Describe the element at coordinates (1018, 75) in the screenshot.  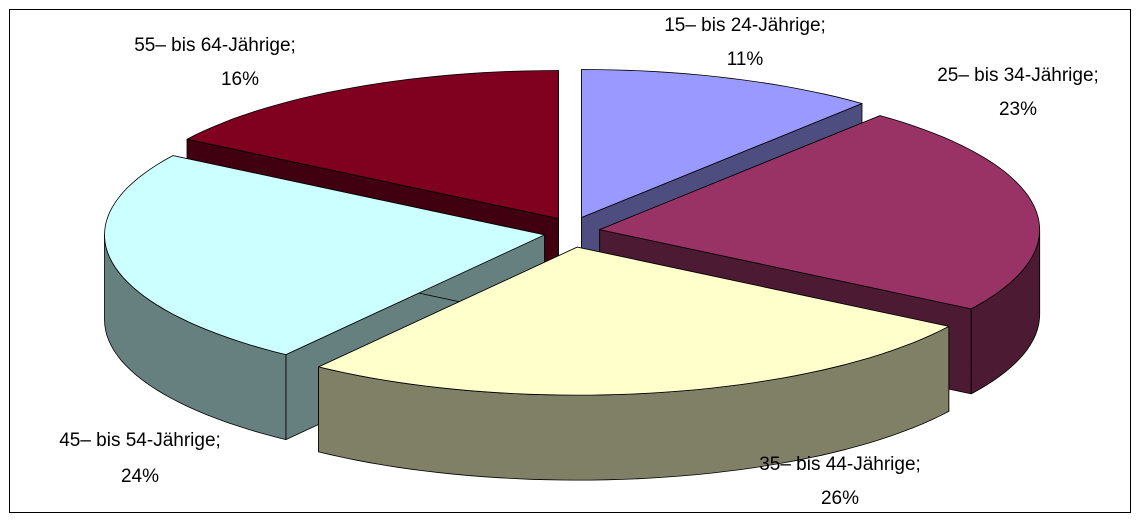
I see `data-label-name: 25– bis 34-Jährige;` at that location.